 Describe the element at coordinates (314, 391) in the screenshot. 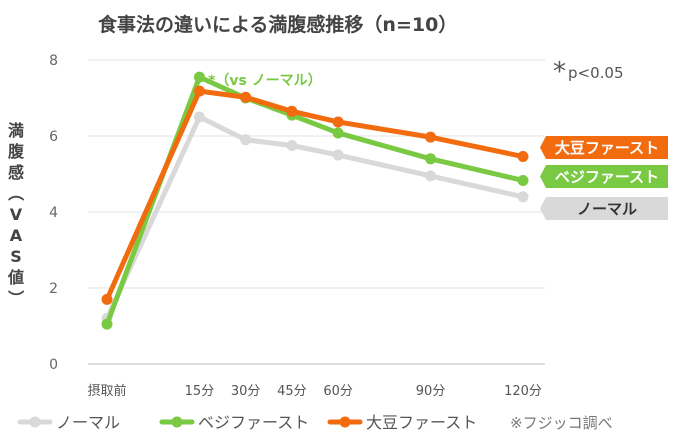

I see `x-ticks: 摂取前 15分 30分 45分 60分 90分 120分` at that location.